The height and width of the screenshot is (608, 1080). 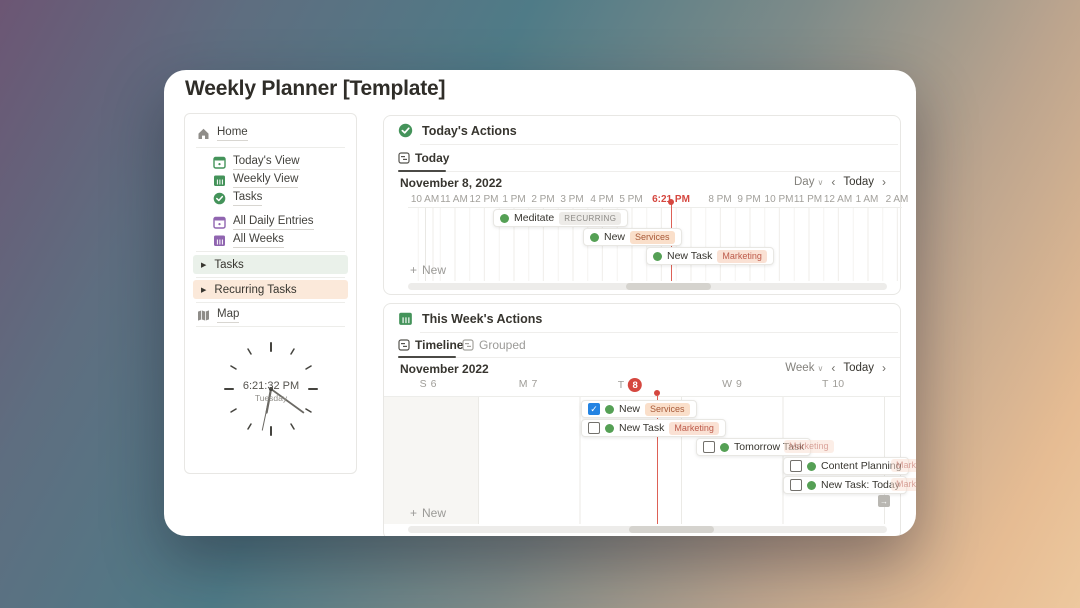 What do you see at coordinates (642, 428) in the screenshot?
I see `task-name: New Task` at bounding box center [642, 428].